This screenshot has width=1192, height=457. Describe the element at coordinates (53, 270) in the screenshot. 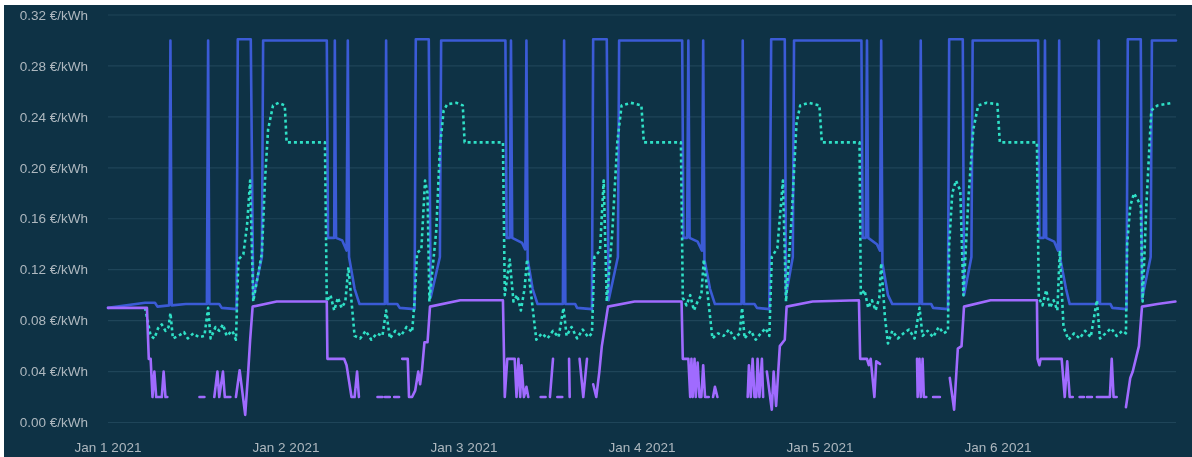

I see `y-tick-label: 0.12 €/kWh` at that location.